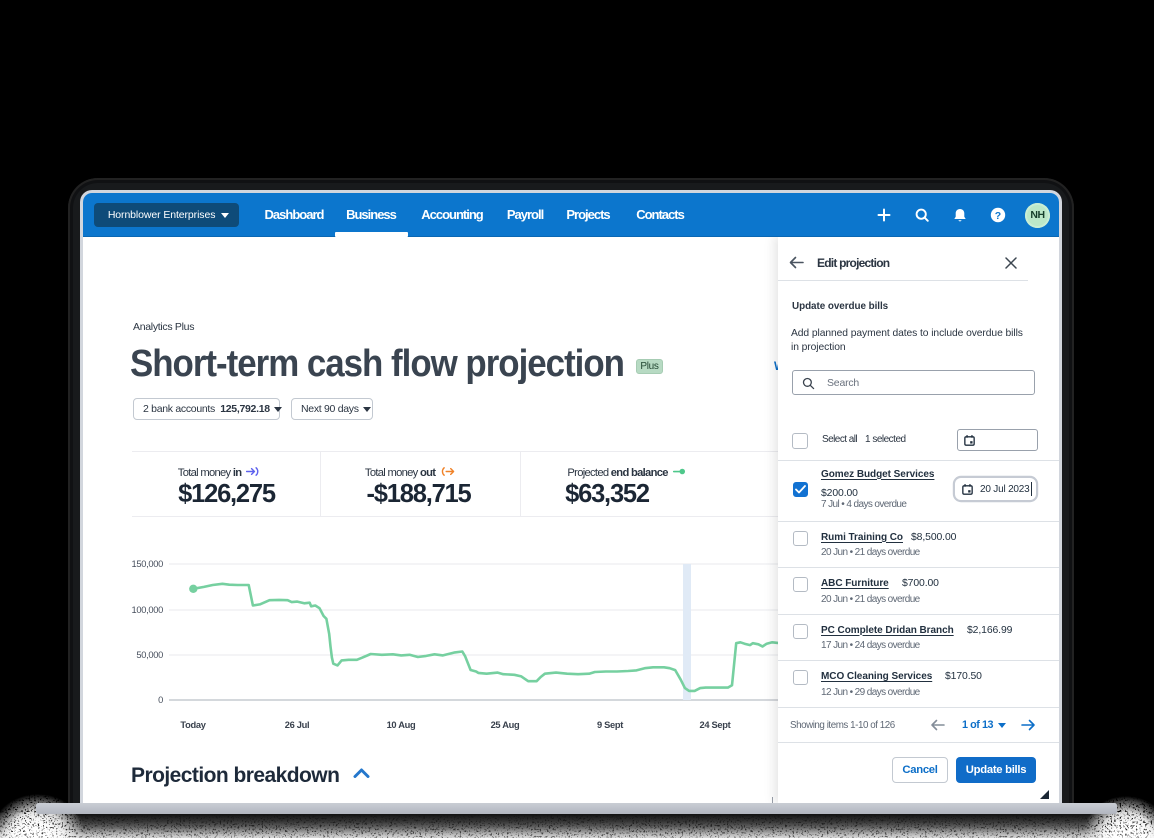 The image size is (1154, 838). What do you see at coordinates (610, 725) in the screenshot?
I see `svg-text: 9 Sept` at bounding box center [610, 725].